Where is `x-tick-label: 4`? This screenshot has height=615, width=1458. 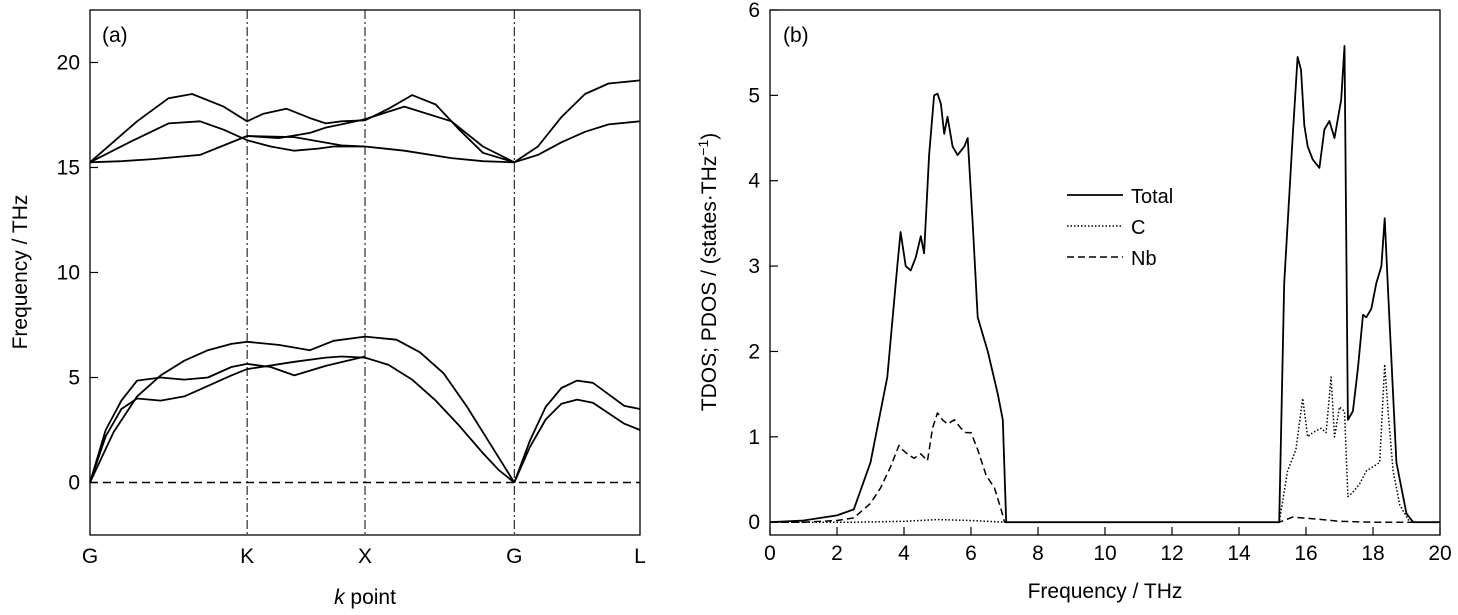 x-tick-label: 4 is located at coordinates (904, 553).